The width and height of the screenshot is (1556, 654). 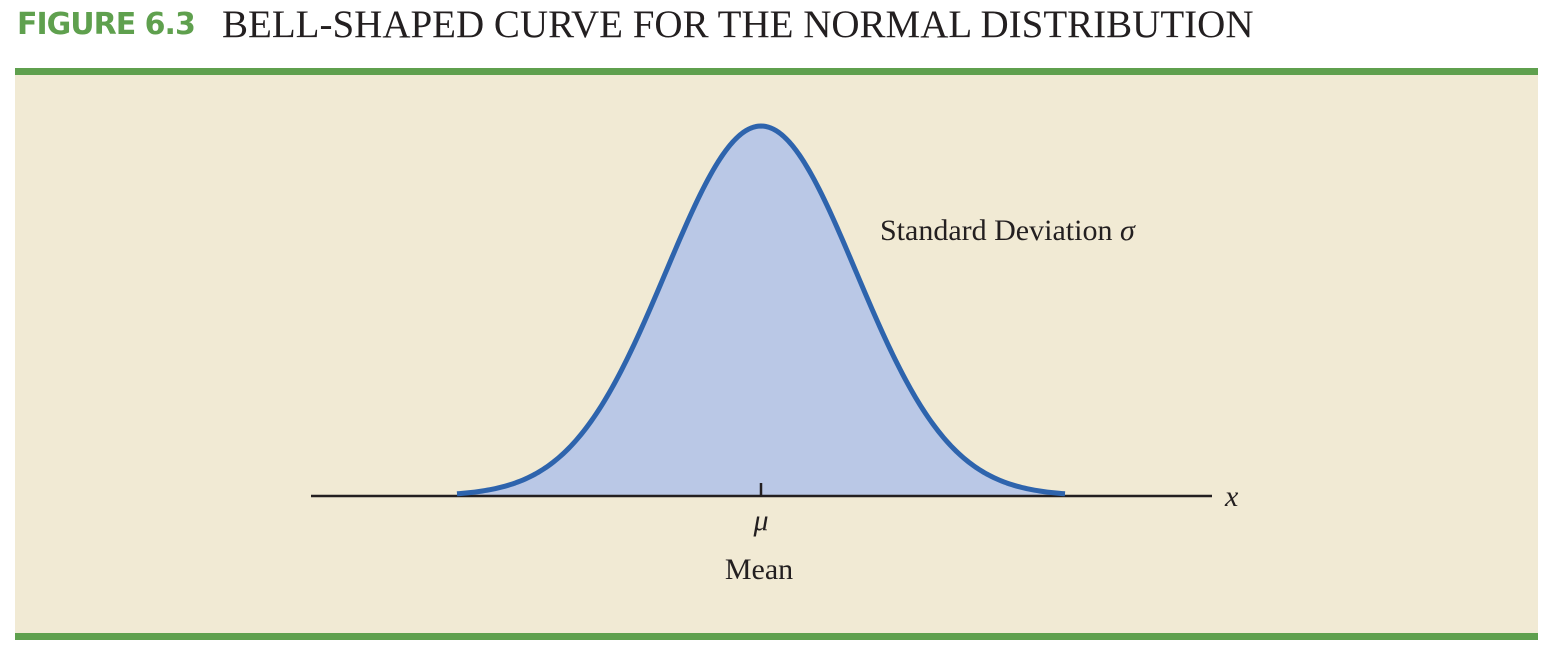 I want to click on figure-number: FIGURE 6.3, so click(x=106, y=24).